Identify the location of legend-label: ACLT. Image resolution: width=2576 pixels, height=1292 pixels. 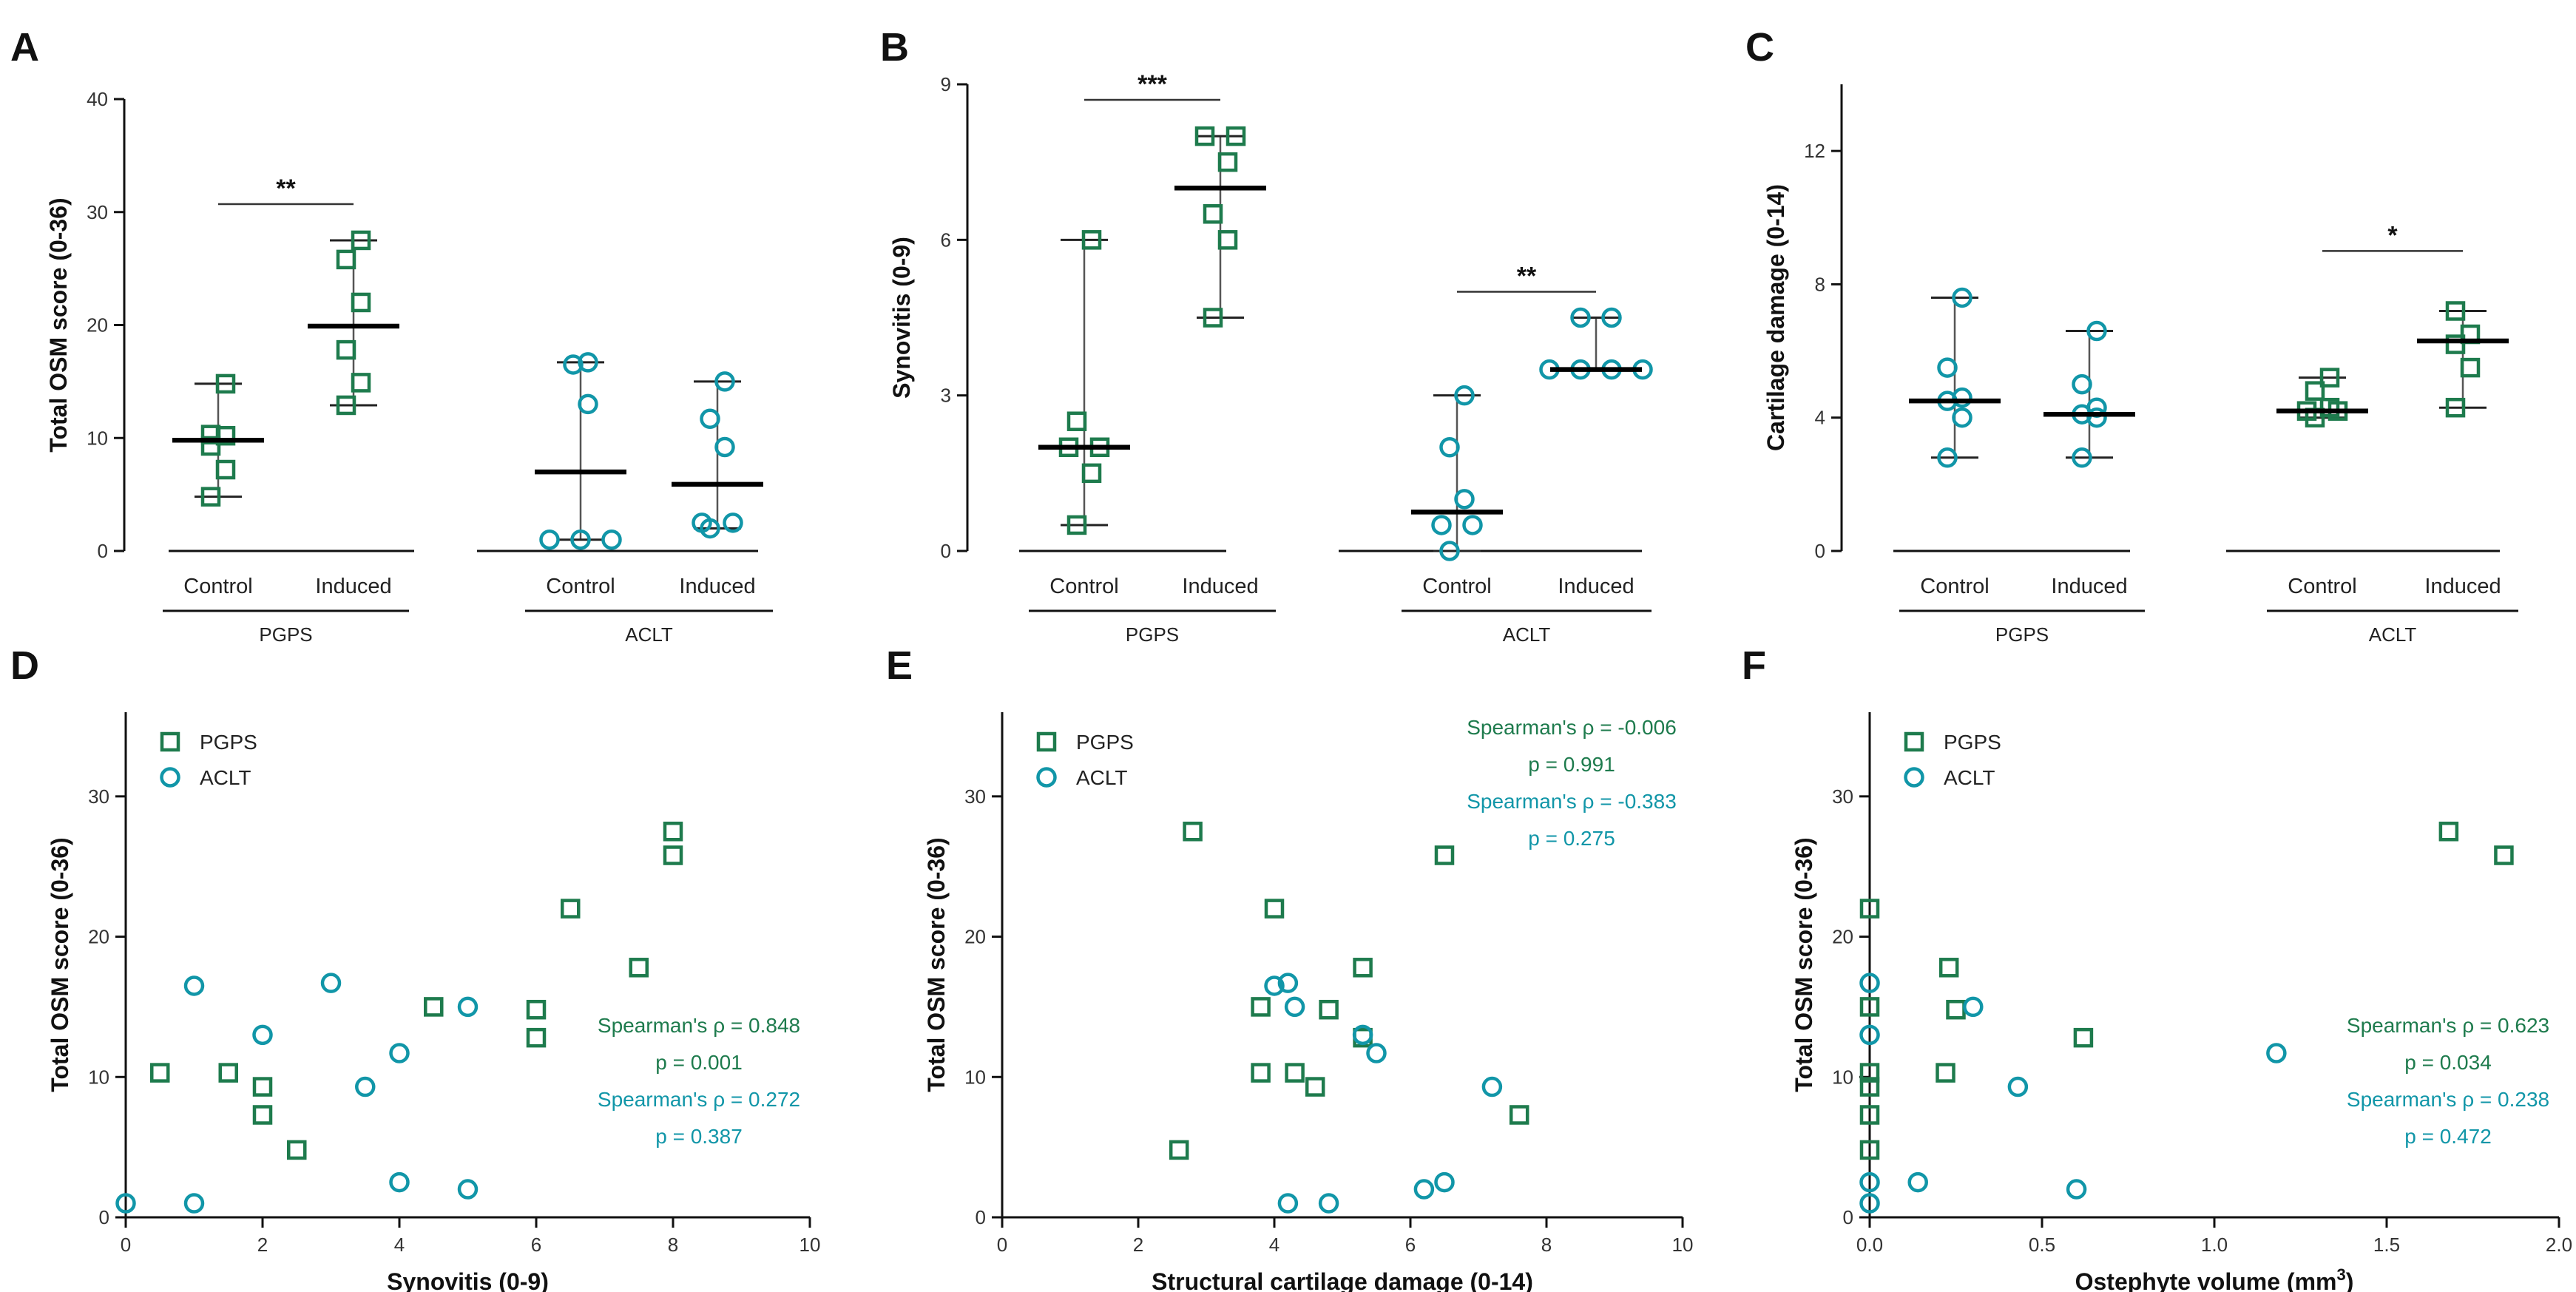
(1969, 777).